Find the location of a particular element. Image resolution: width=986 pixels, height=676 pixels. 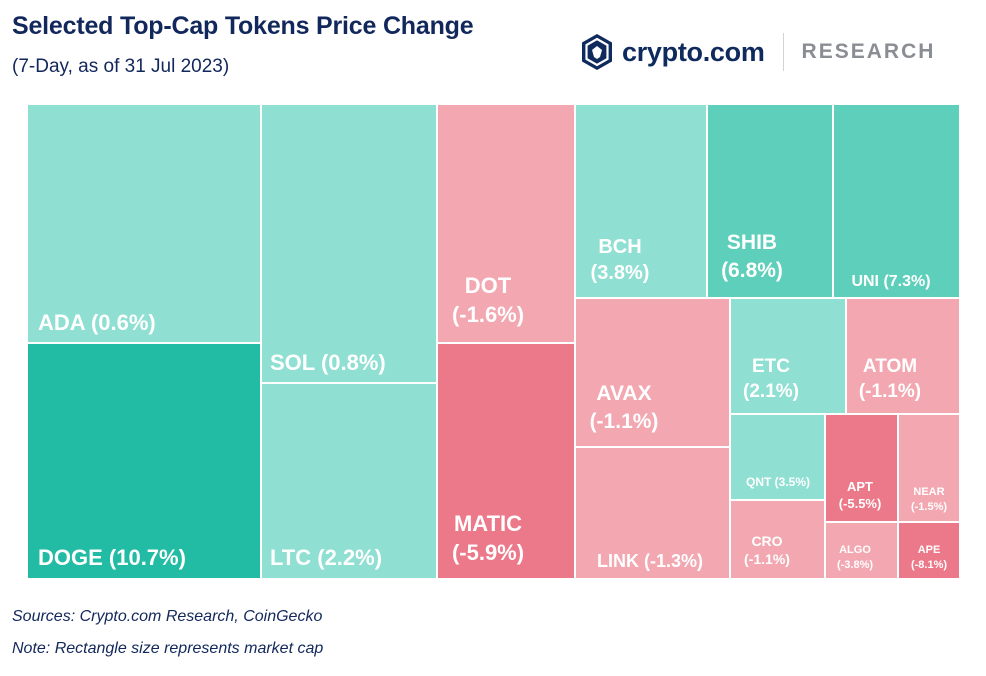

tile-uni: UNI (7.3%) is located at coordinates (896, 201).